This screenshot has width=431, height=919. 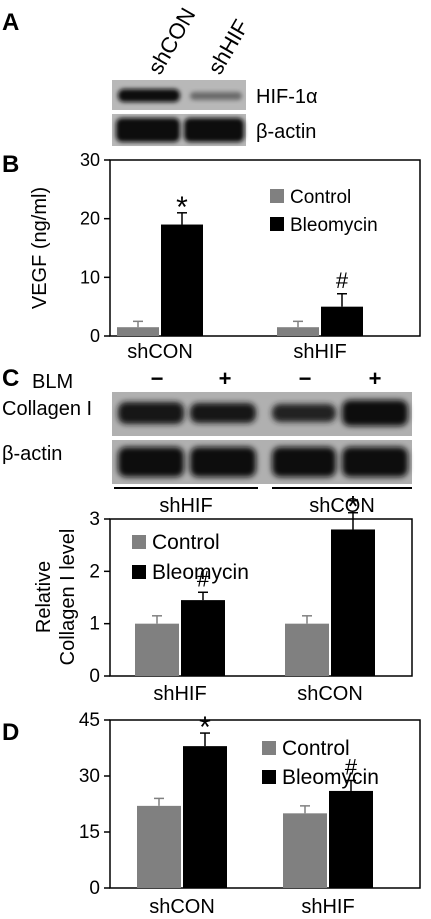 I want to click on panel-letter-d: D, so click(x=10, y=732).